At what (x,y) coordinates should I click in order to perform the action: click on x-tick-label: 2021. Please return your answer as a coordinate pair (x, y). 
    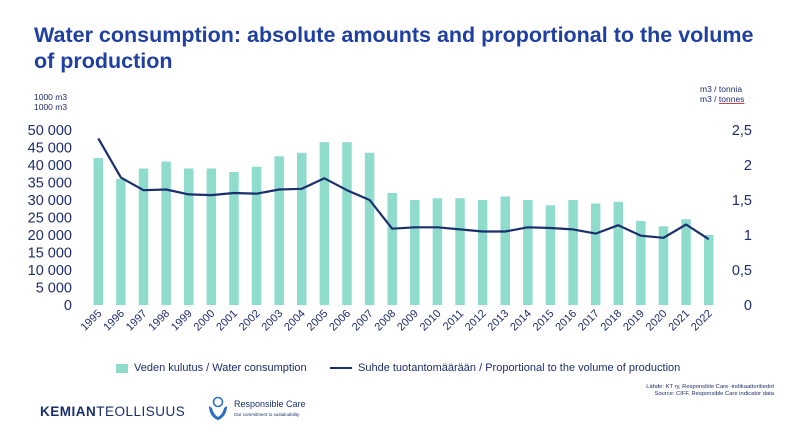
    Looking at the image, I should click on (679, 321).